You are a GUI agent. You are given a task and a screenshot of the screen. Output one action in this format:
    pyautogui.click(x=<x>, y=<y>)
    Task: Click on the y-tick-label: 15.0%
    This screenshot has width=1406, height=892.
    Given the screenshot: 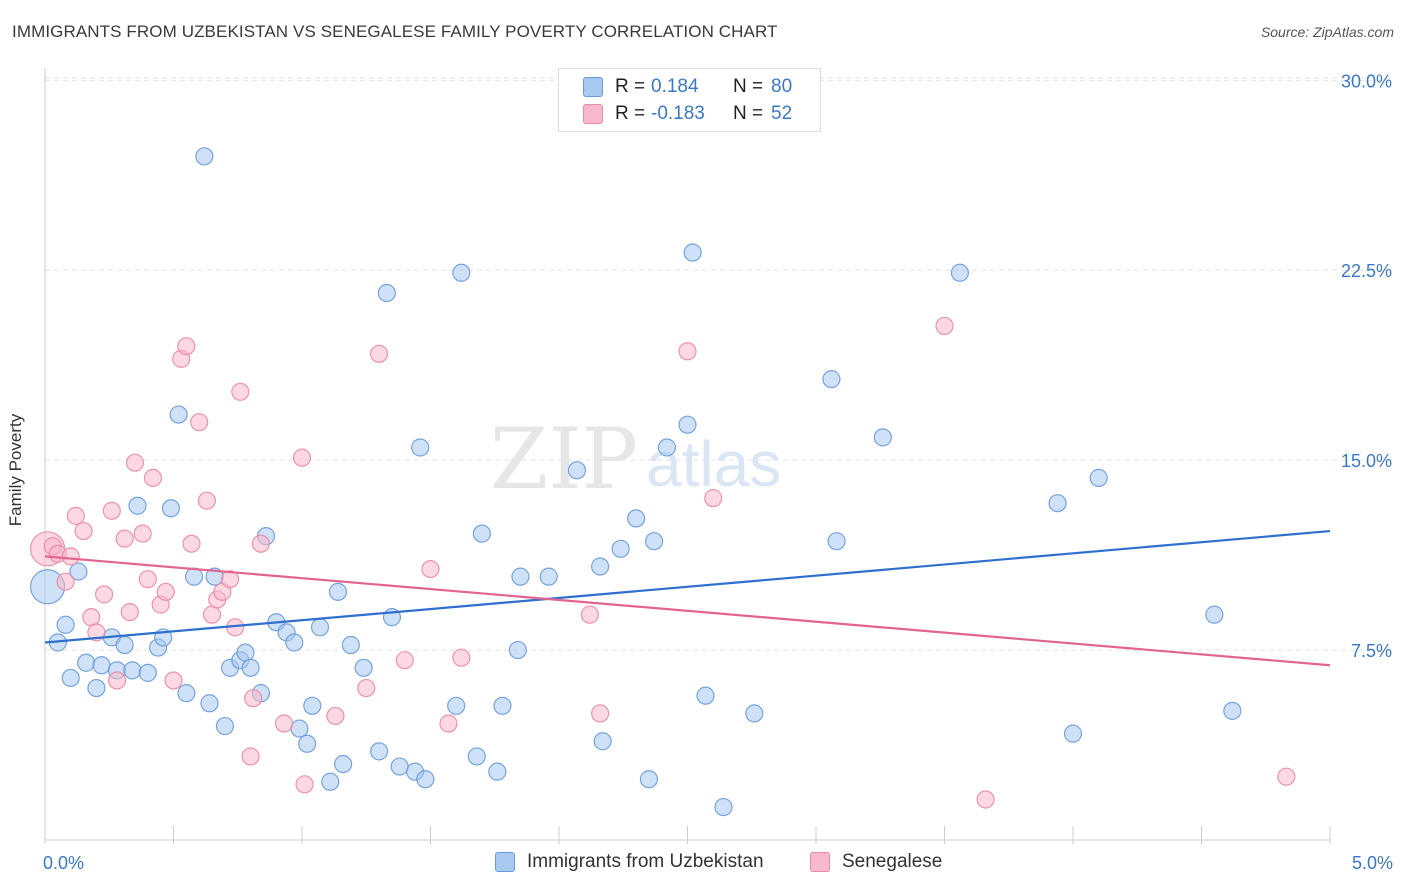 What is the action you would take?
    pyautogui.click(x=1366, y=461)
    